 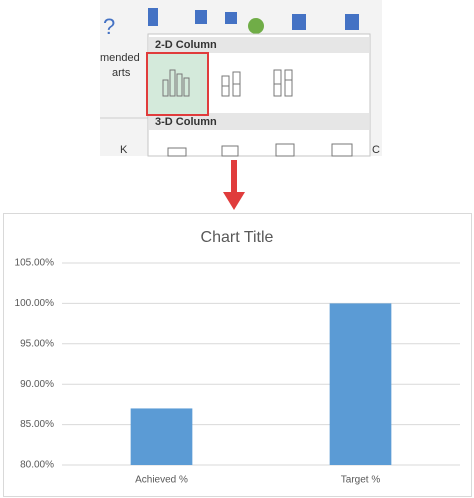 I want to click on section-title: 2-D Column, so click(x=186, y=45).